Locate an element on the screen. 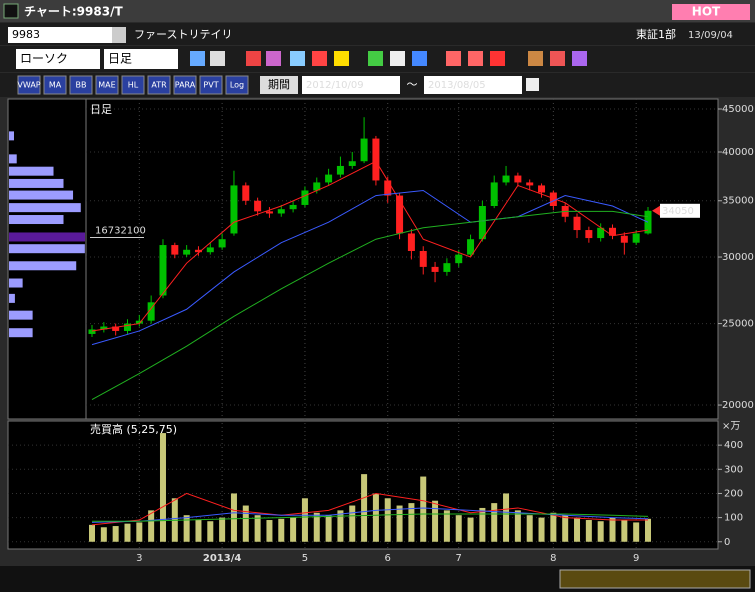  indicator-label: HL is located at coordinates (133, 85).